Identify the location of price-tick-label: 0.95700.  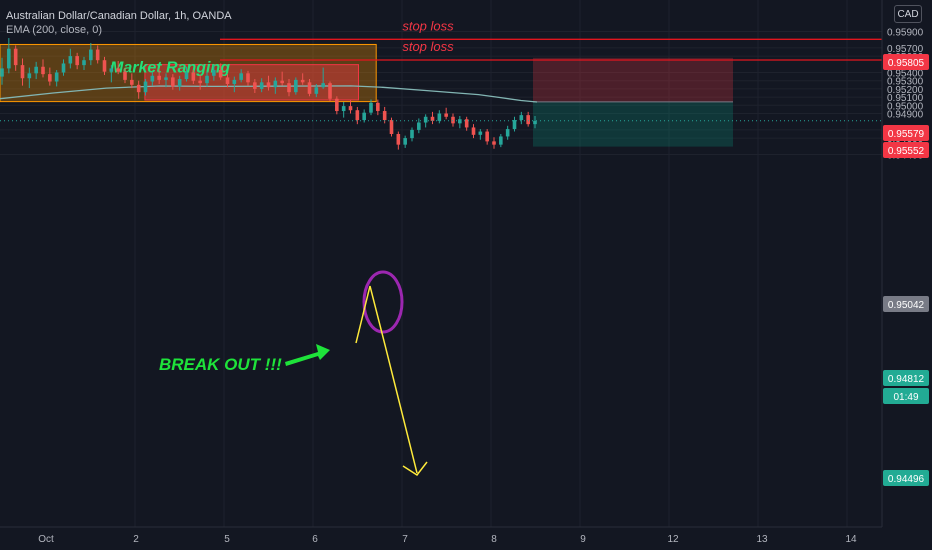
(905, 49).